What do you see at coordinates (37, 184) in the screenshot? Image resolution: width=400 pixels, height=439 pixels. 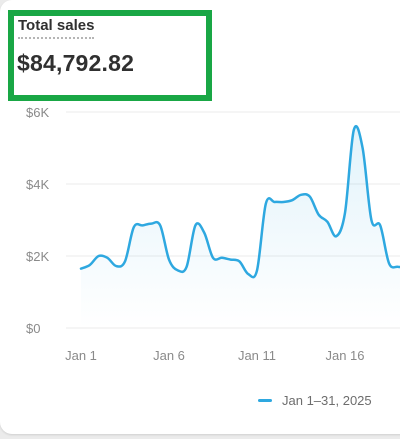 I see `y-tick-label: $4K` at bounding box center [37, 184].